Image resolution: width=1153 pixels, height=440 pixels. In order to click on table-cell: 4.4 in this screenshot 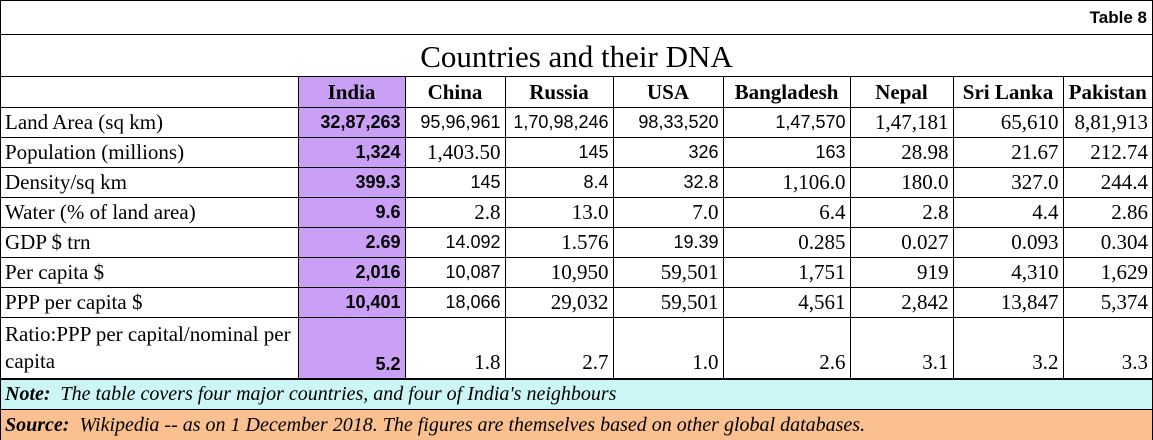, I will do `click(1008, 212)`.